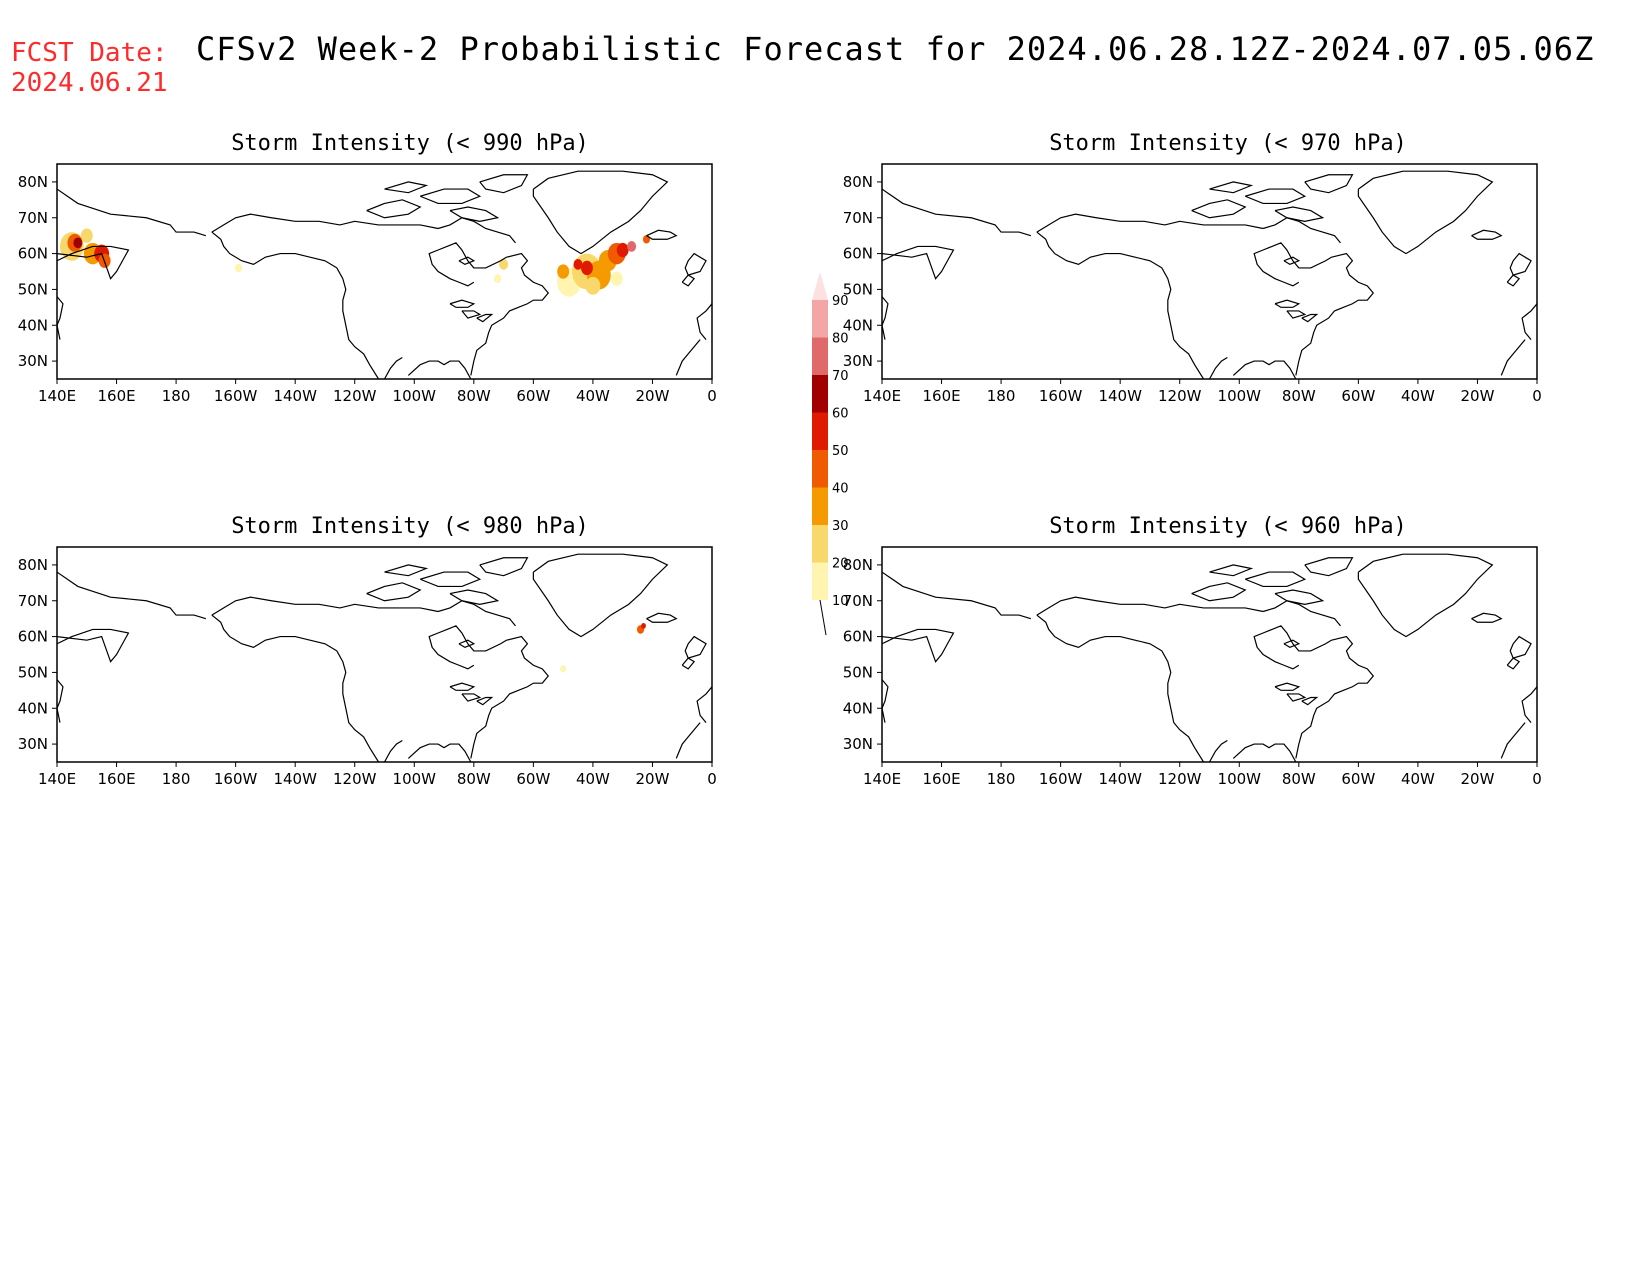 The height and width of the screenshot is (1275, 1650). Describe the element at coordinates (840, 526) in the screenshot. I see `colorbar-label: 30` at that location.